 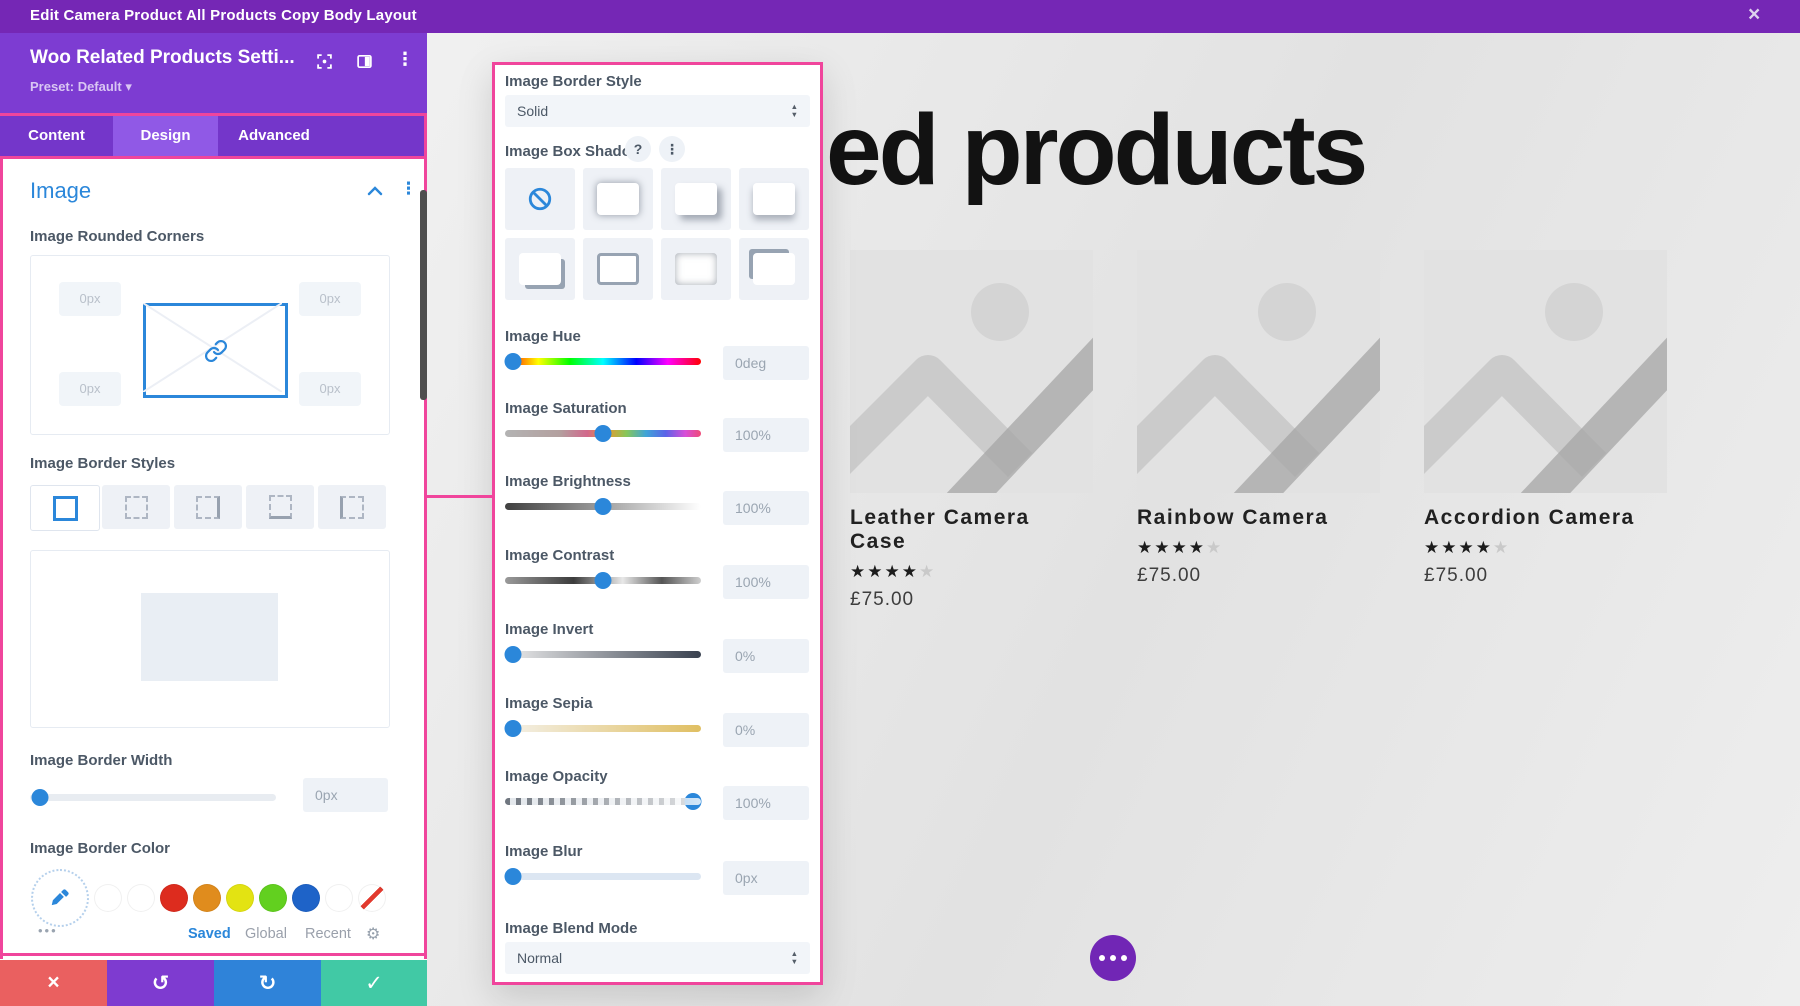 I want to click on border-style-right-button, so click(x=208, y=507).